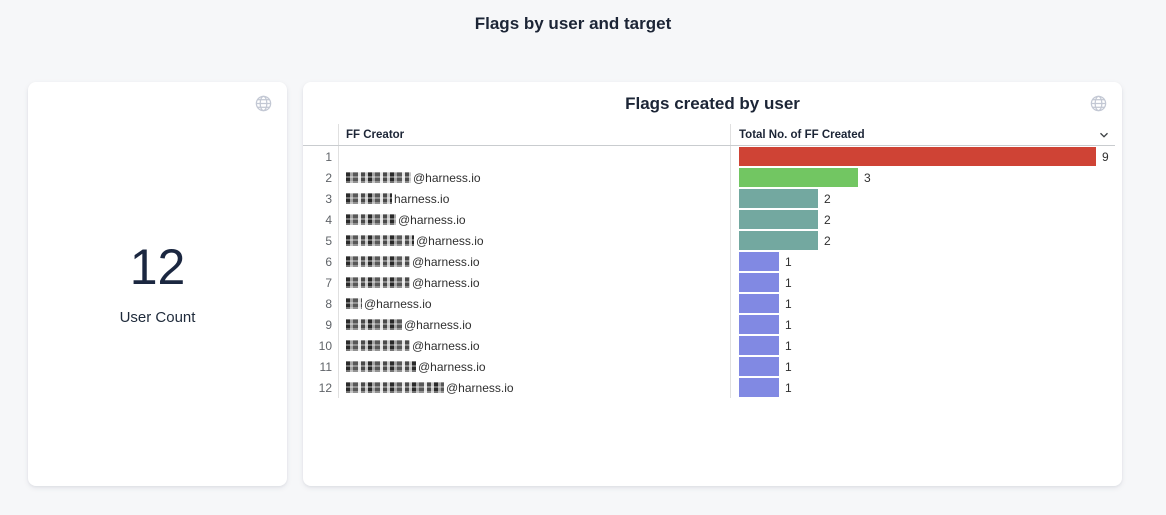 The height and width of the screenshot is (515, 1166). What do you see at coordinates (328, 240) in the screenshot?
I see `row-rank: 5` at bounding box center [328, 240].